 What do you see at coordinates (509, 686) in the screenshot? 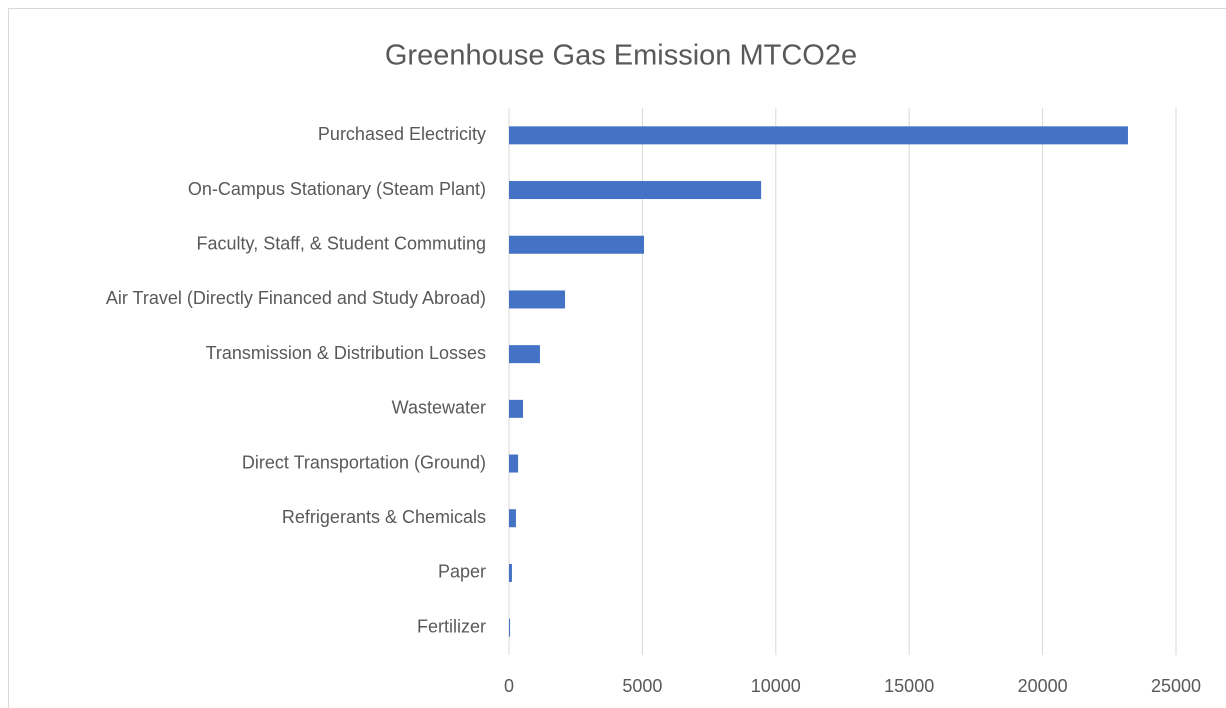
I see `x-tick-label: 0` at bounding box center [509, 686].